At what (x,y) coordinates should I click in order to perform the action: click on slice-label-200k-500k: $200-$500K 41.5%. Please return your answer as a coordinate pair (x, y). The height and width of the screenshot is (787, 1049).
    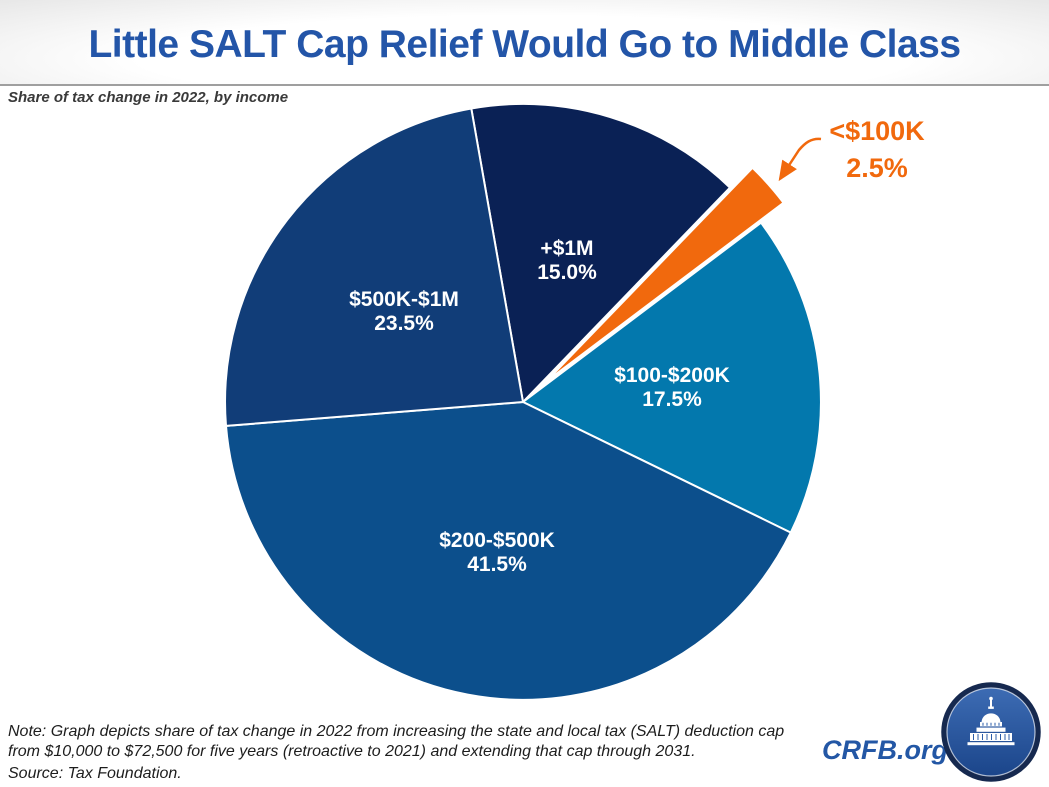
    Looking at the image, I should click on (497, 553).